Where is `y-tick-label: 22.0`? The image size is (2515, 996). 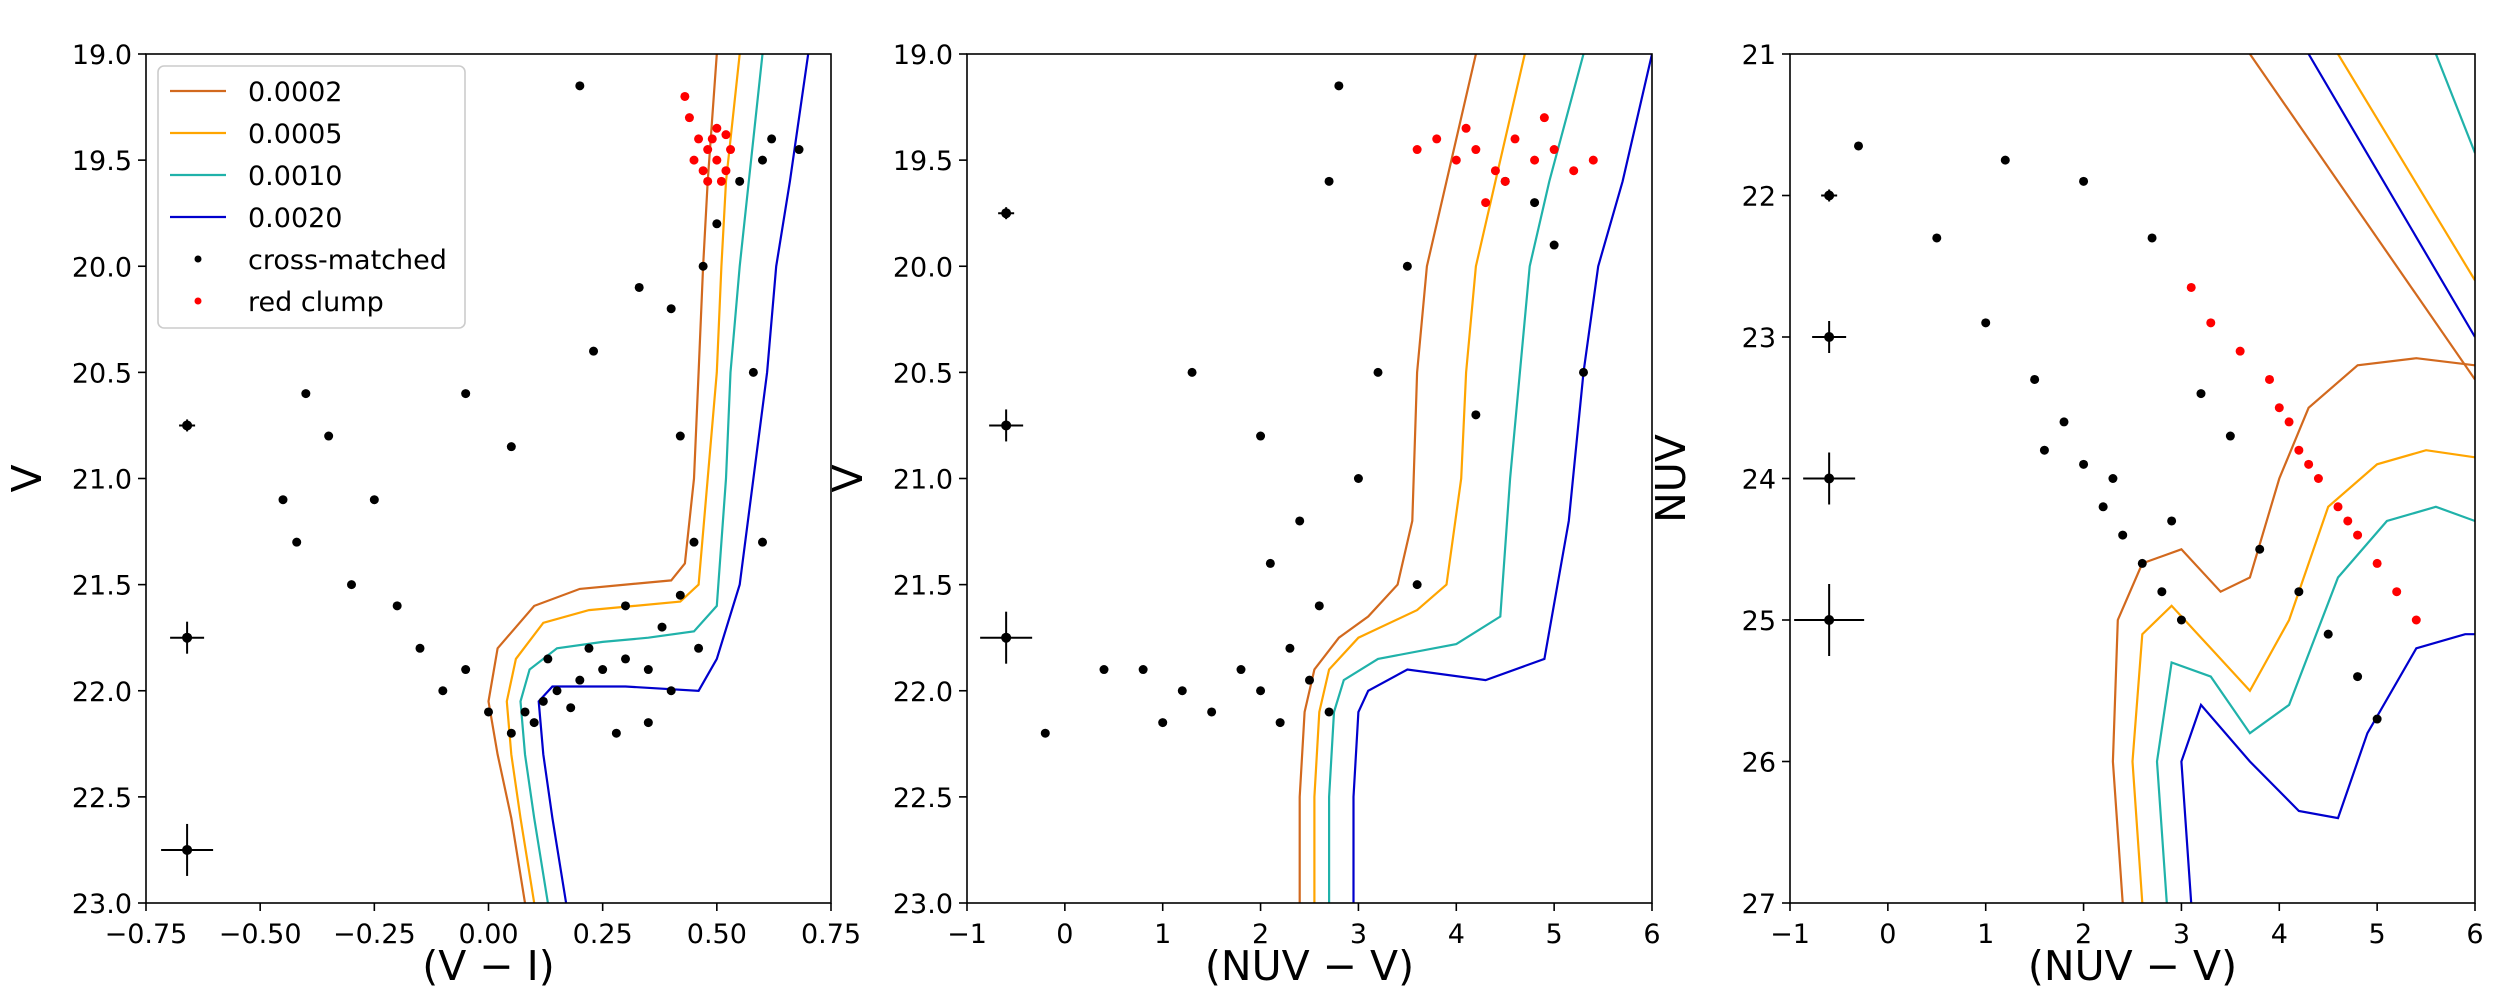 y-tick-label: 22.0 is located at coordinates (102, 692).